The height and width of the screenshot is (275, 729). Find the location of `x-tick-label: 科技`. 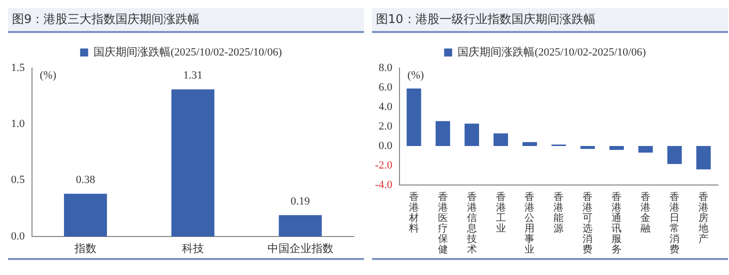

x-tick-label: 科技 is located at coordinates (193, 249).